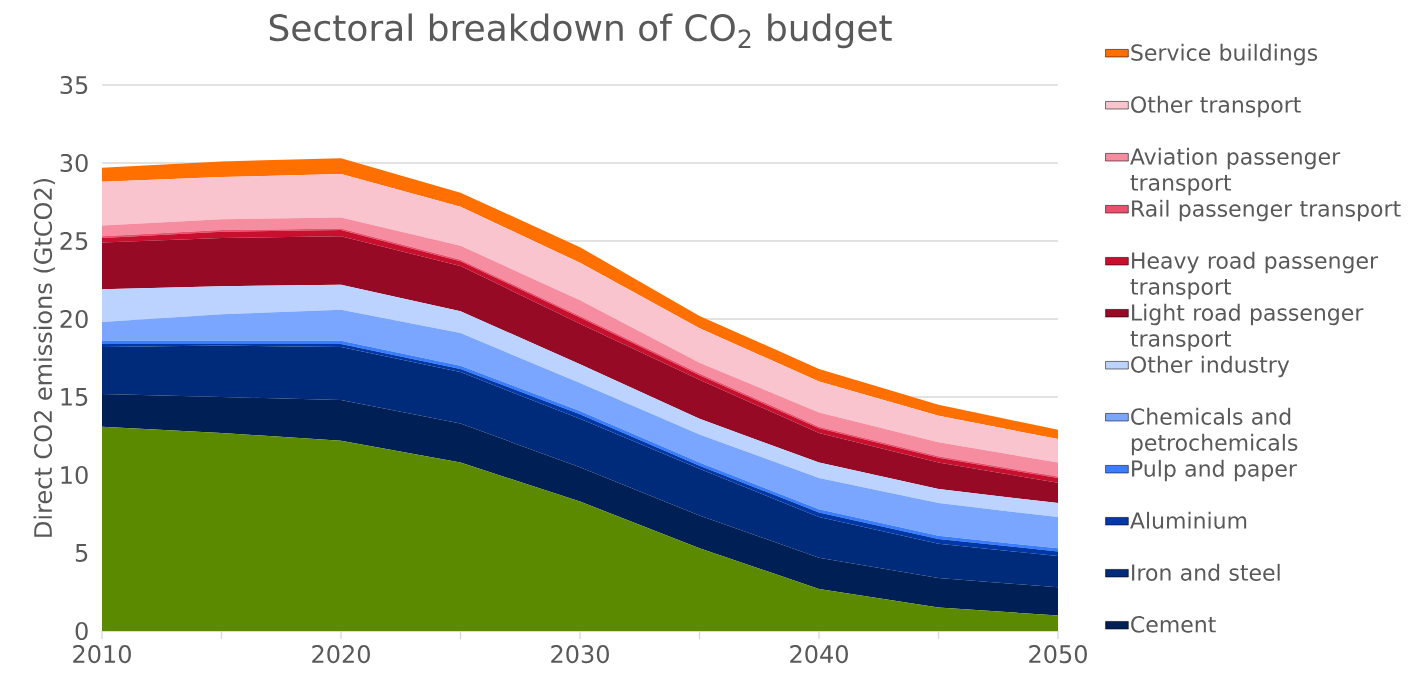 This screenshot has width=1428, height=676. Describe the element at coordinates (74, 319) in the screenshot. I see `y-tick-label: 20` at that location.